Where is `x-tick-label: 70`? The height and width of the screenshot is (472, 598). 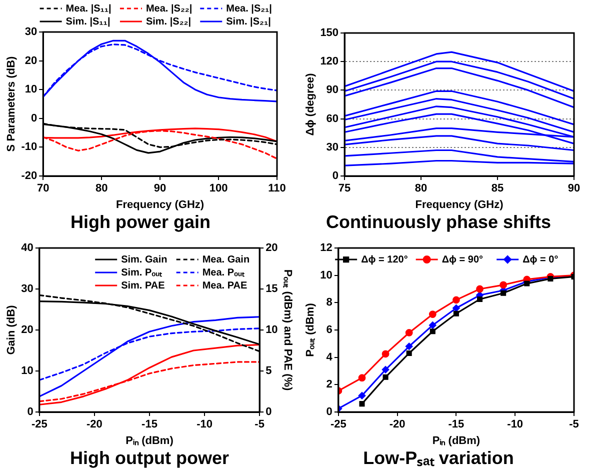
x-tick-label: 70 is located at coordinates (43, 188).